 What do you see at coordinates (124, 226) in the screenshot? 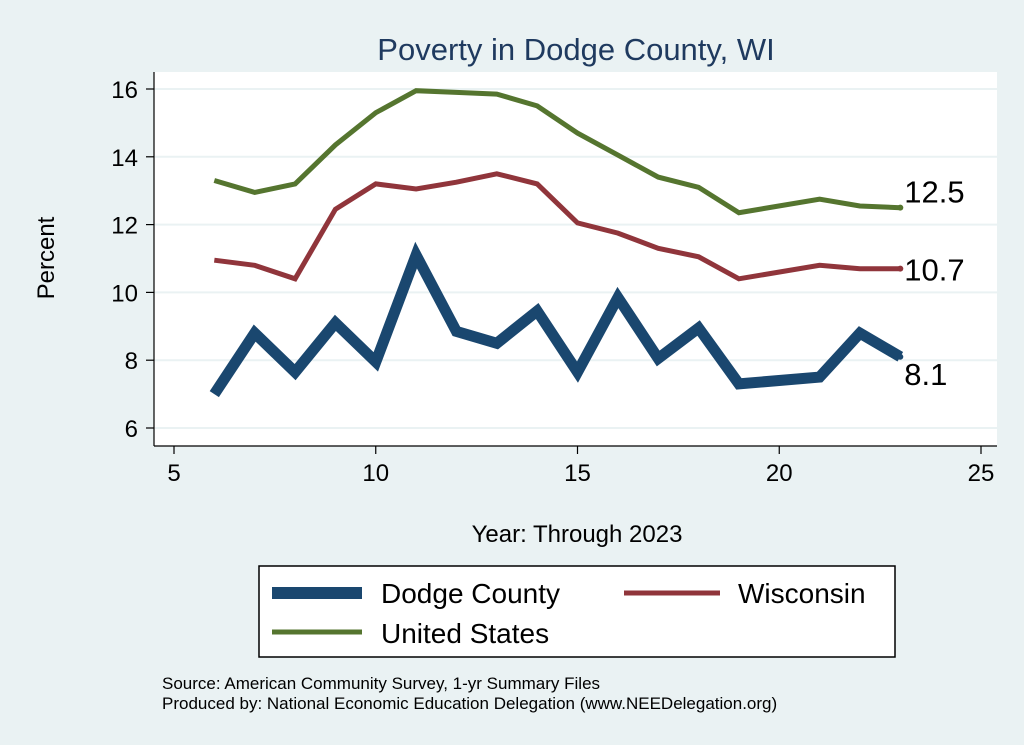
I see `y-tick-label: 12` at bounding box center [124, 226].